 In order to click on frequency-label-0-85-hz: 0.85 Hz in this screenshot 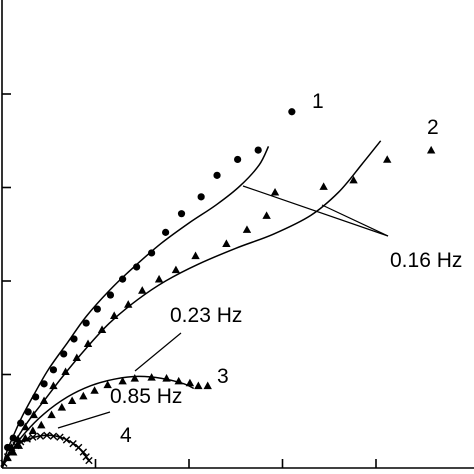, I will do `click(146, 396)`.